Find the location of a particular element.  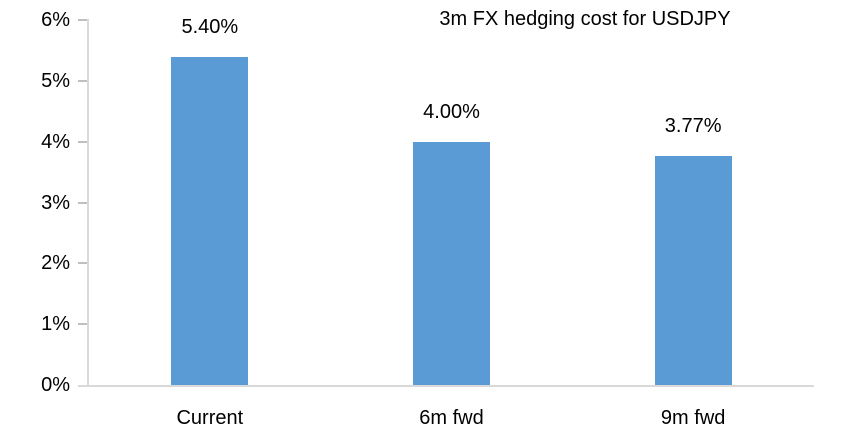

y-tick-label: 2% is located at coordinates (55, 263).